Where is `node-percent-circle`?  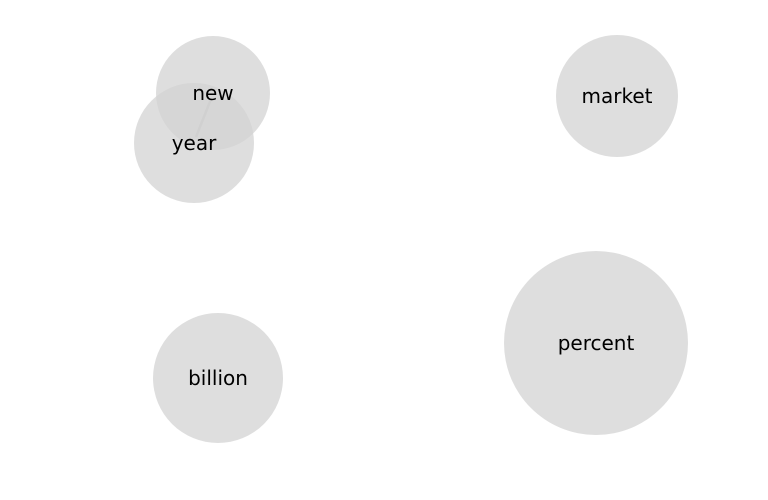
node-percent-circle is located at coordinates (596, 343).